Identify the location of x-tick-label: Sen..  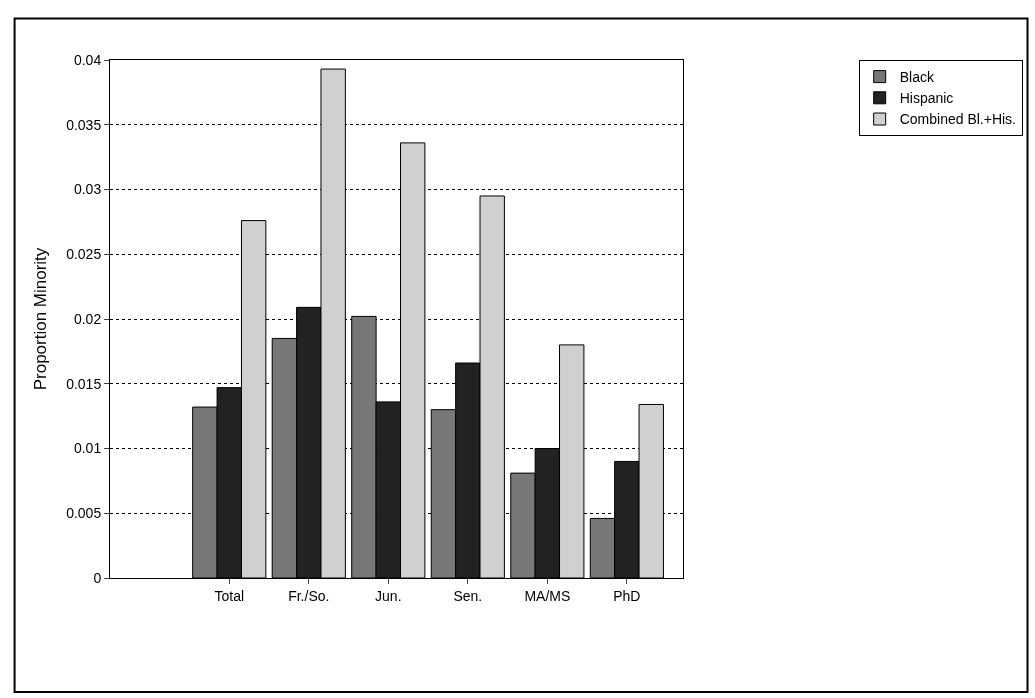
(468, 595).